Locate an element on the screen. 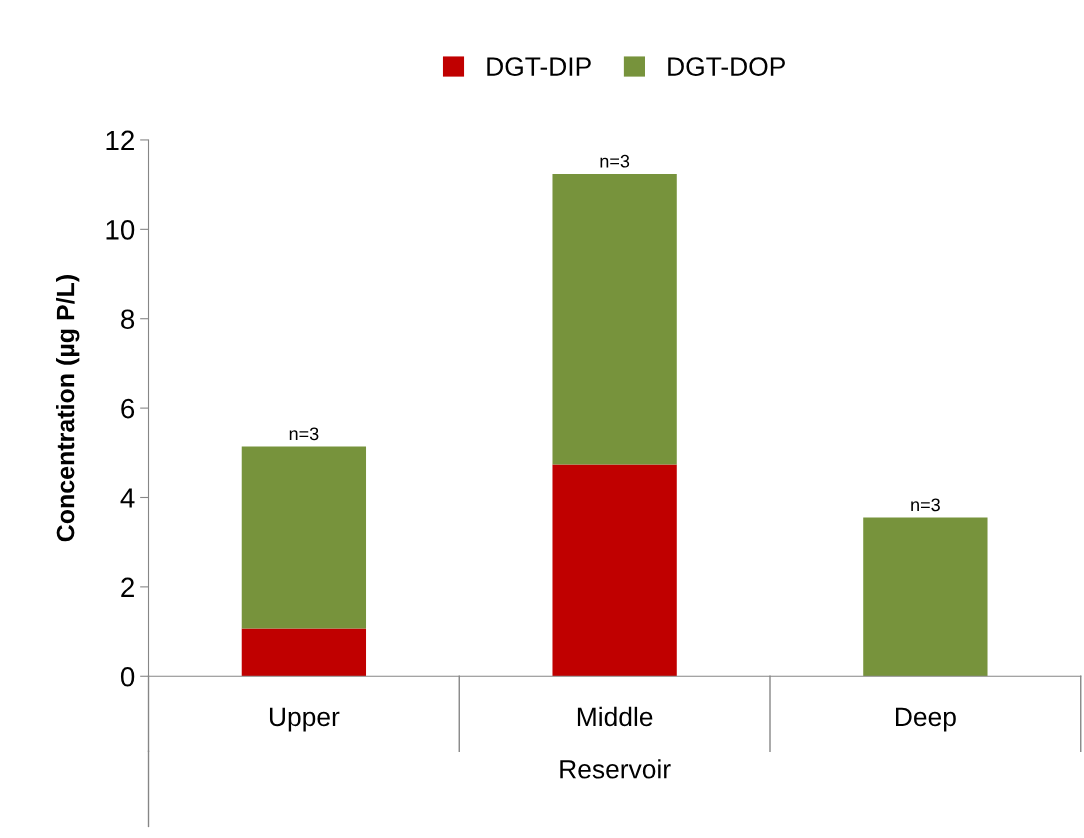 This screenshot has width=1084, height=838. y-tick-label: 12 is located at coordinates (120, 140).